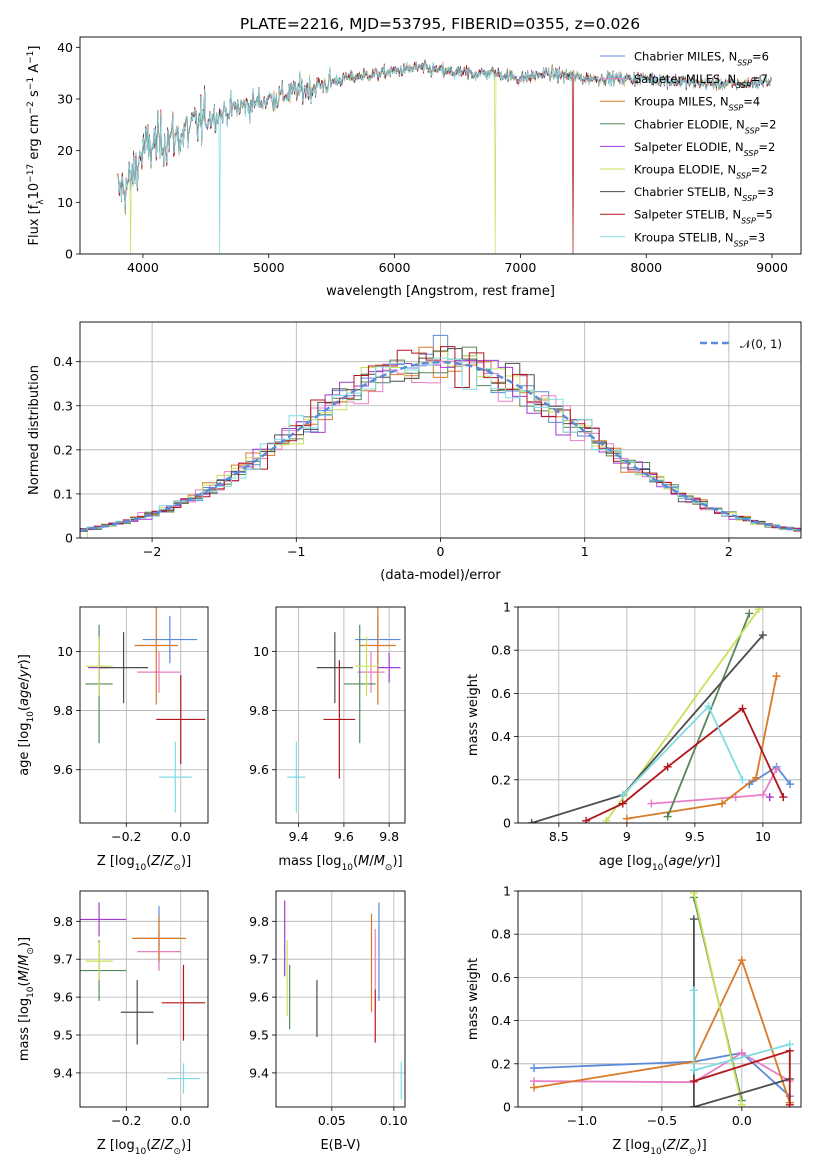  Describe the element at coordinates (41, 202) in the screenshot. I see `label-part: λ` at that location.